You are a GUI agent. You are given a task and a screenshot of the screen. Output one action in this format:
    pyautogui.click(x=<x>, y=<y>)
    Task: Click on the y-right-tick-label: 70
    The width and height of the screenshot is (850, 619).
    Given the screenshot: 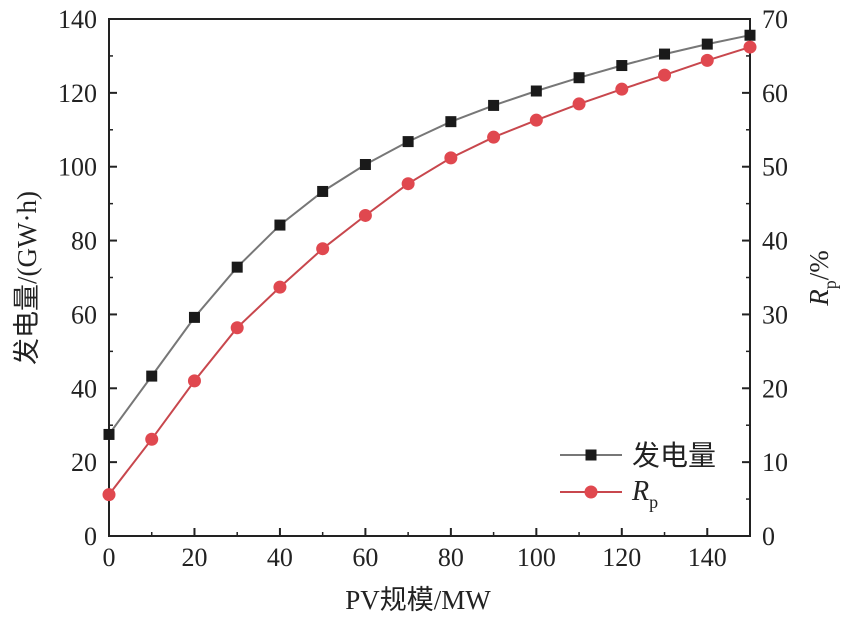 What is the action you would take?
    pyautogui.click(x=775, y=19)
    